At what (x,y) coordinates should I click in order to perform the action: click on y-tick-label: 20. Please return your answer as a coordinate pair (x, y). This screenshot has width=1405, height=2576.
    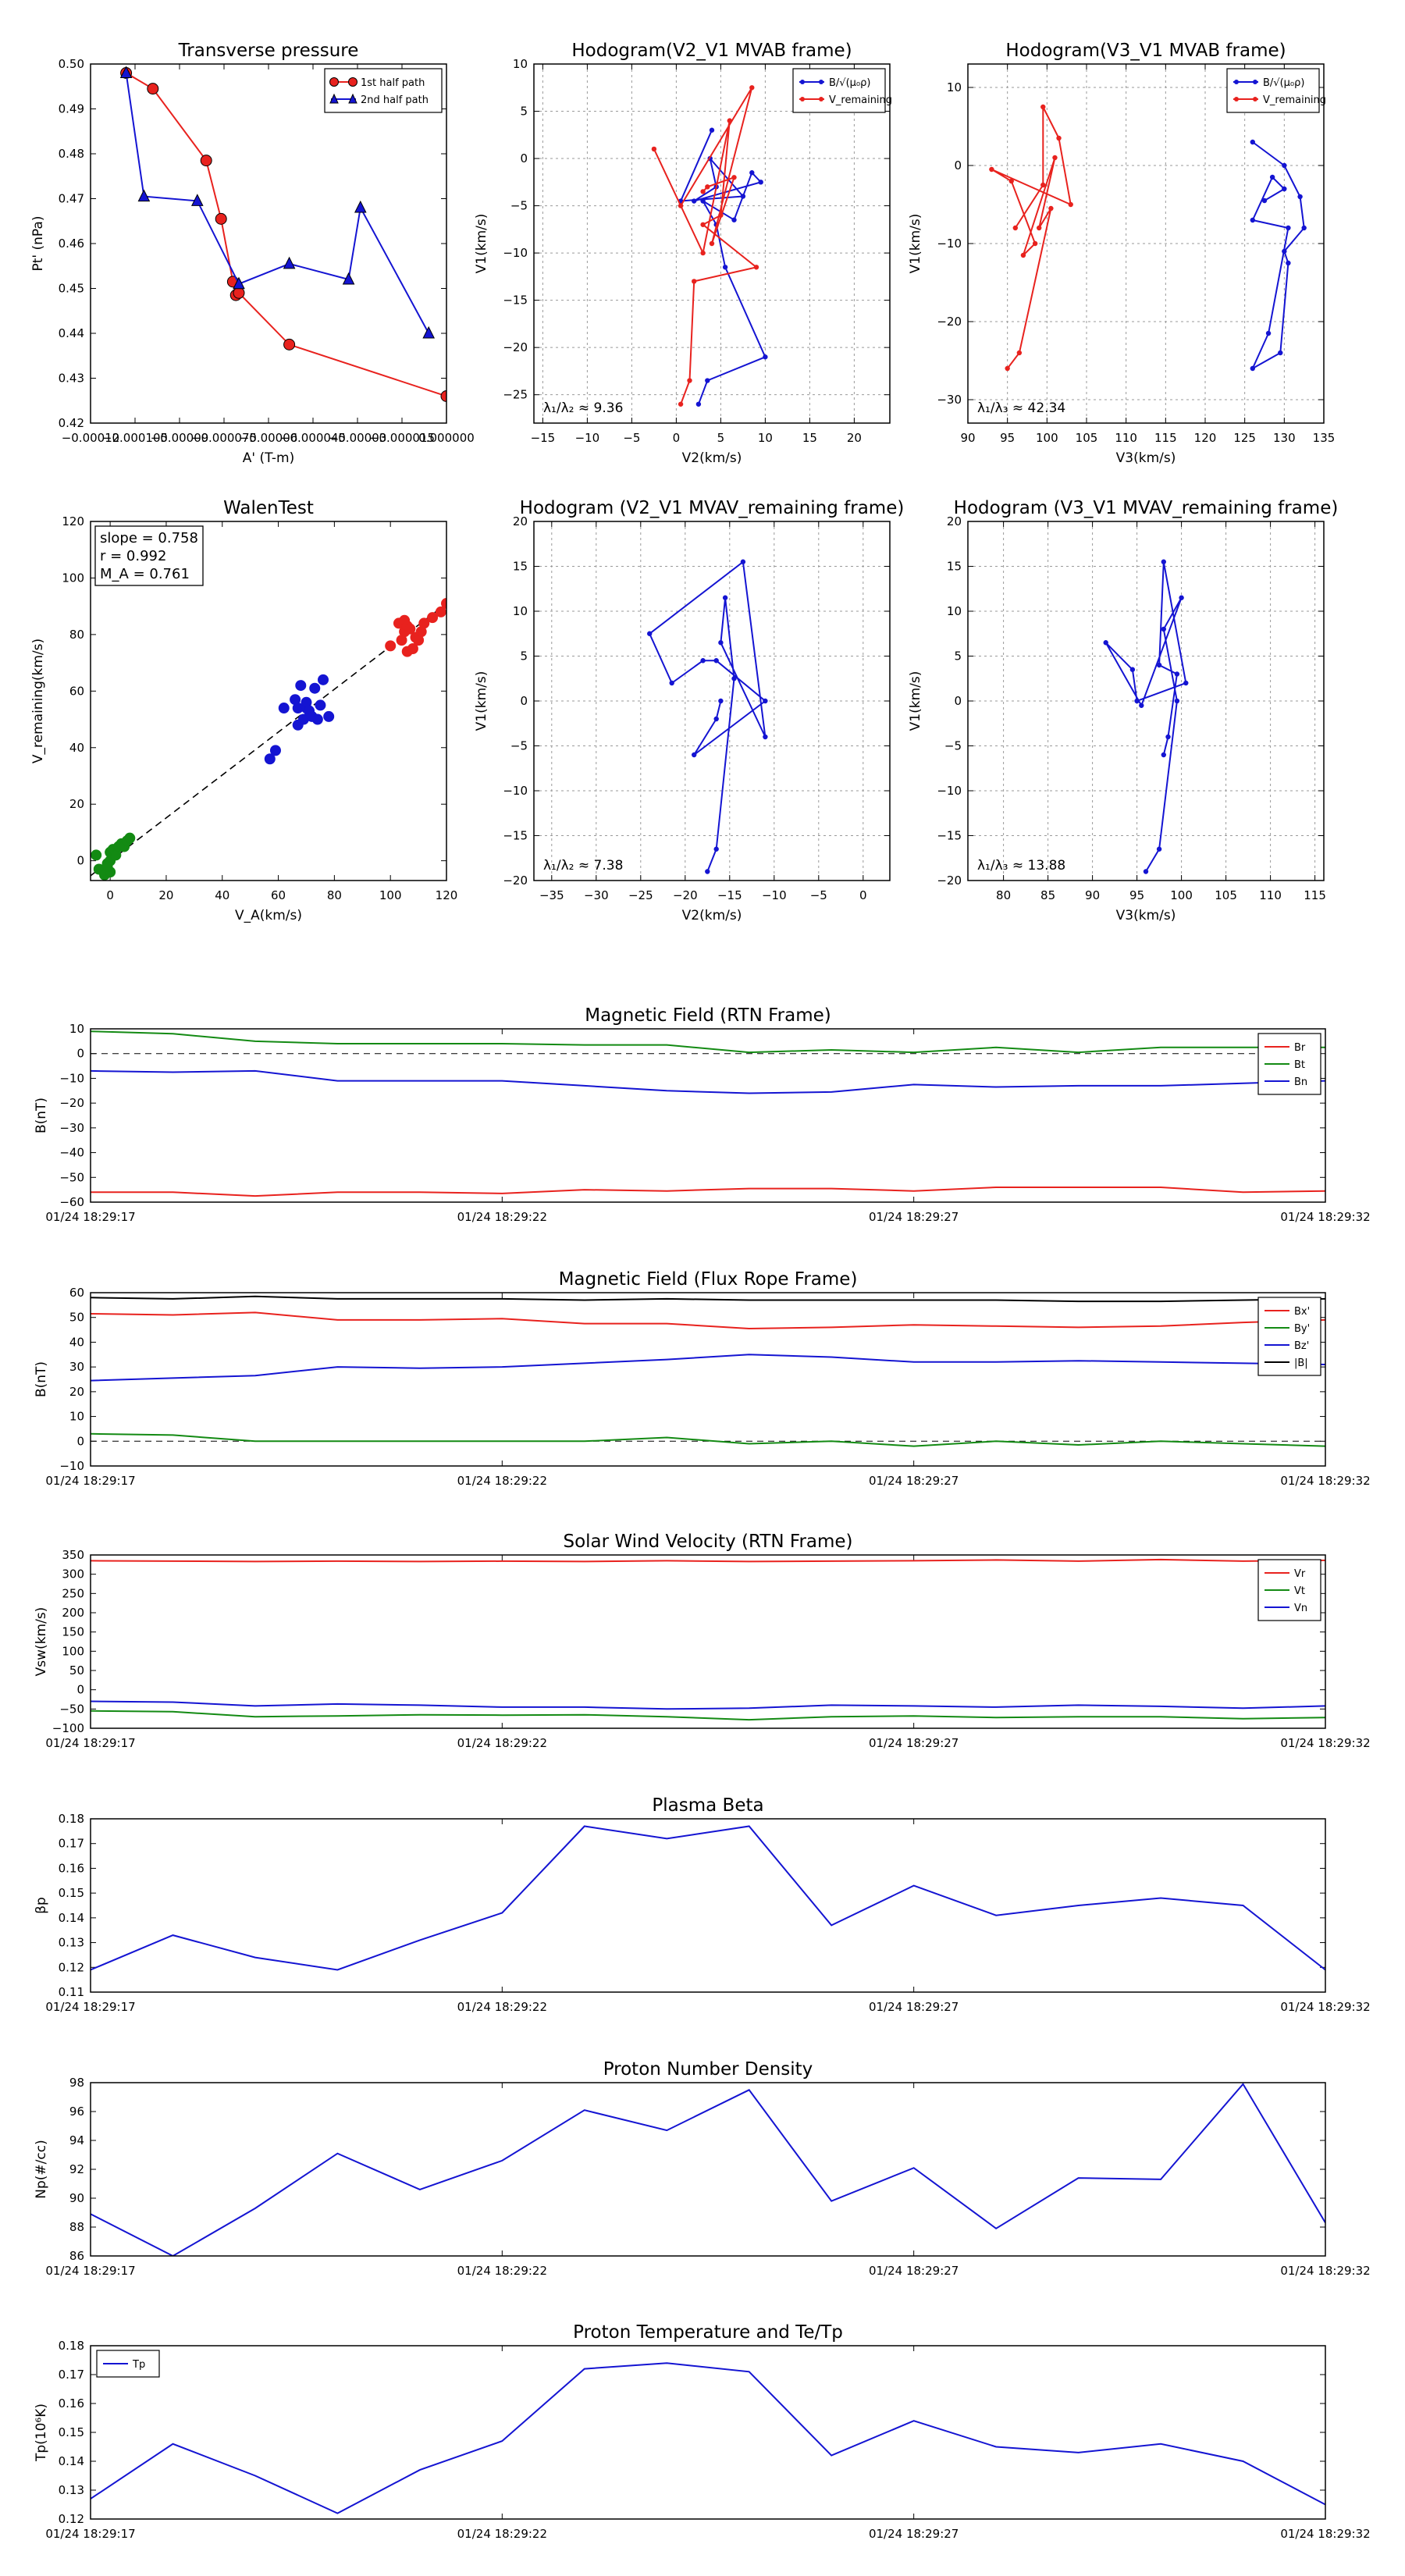
    Looking at the image, I should click on (955, 521).